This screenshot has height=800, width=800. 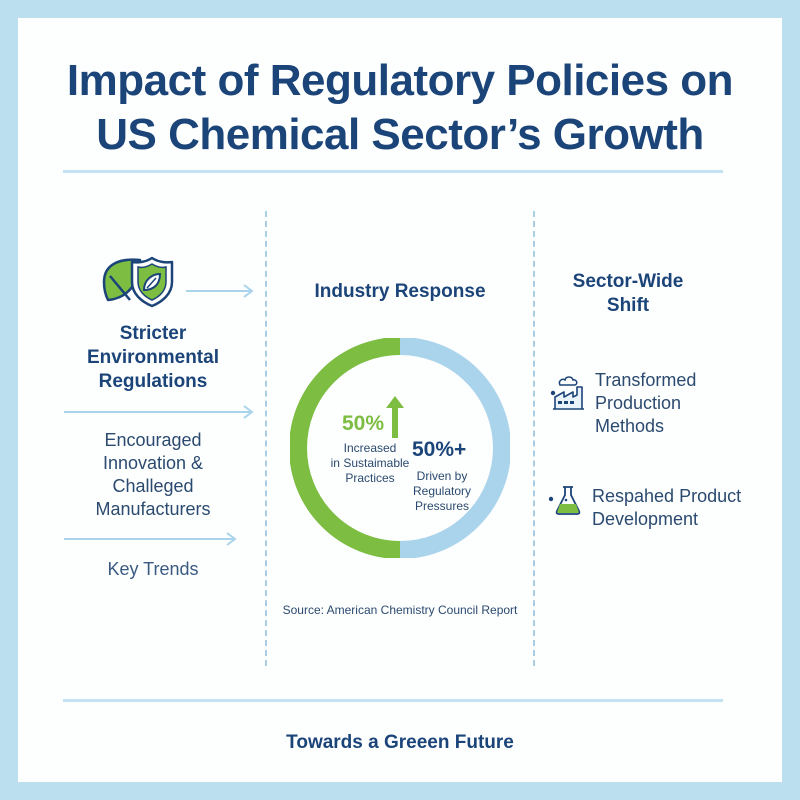 I want to click on blue-stat-label: Driven by Regulatory Pressures, so click(x=442, y=491).